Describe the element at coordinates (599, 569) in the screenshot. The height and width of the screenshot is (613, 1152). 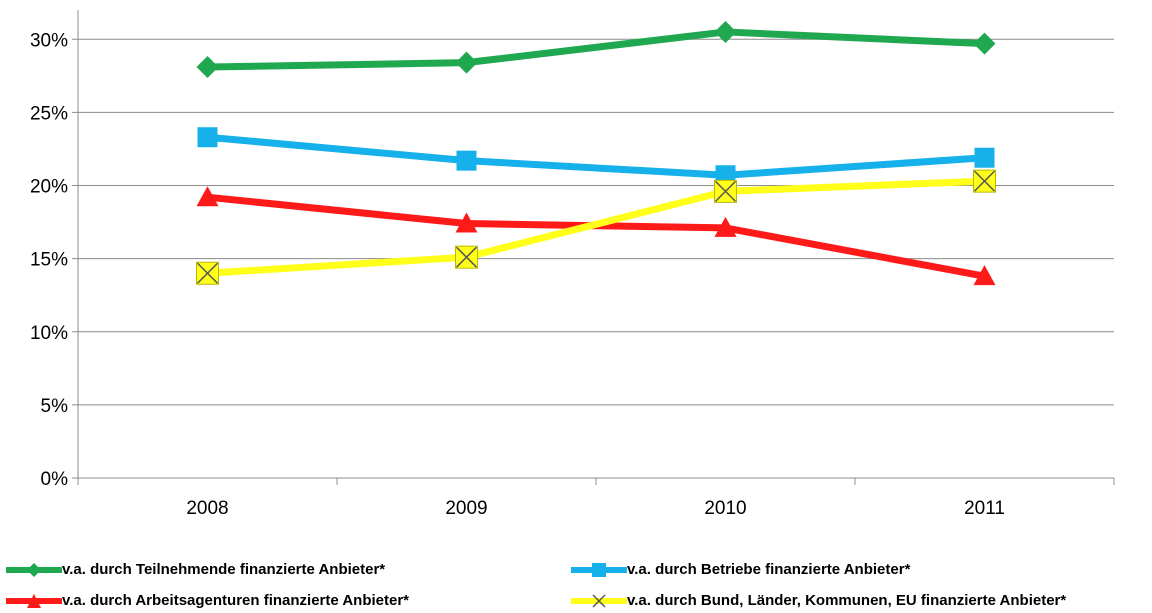
I see `legend-swatch-square` at that location.